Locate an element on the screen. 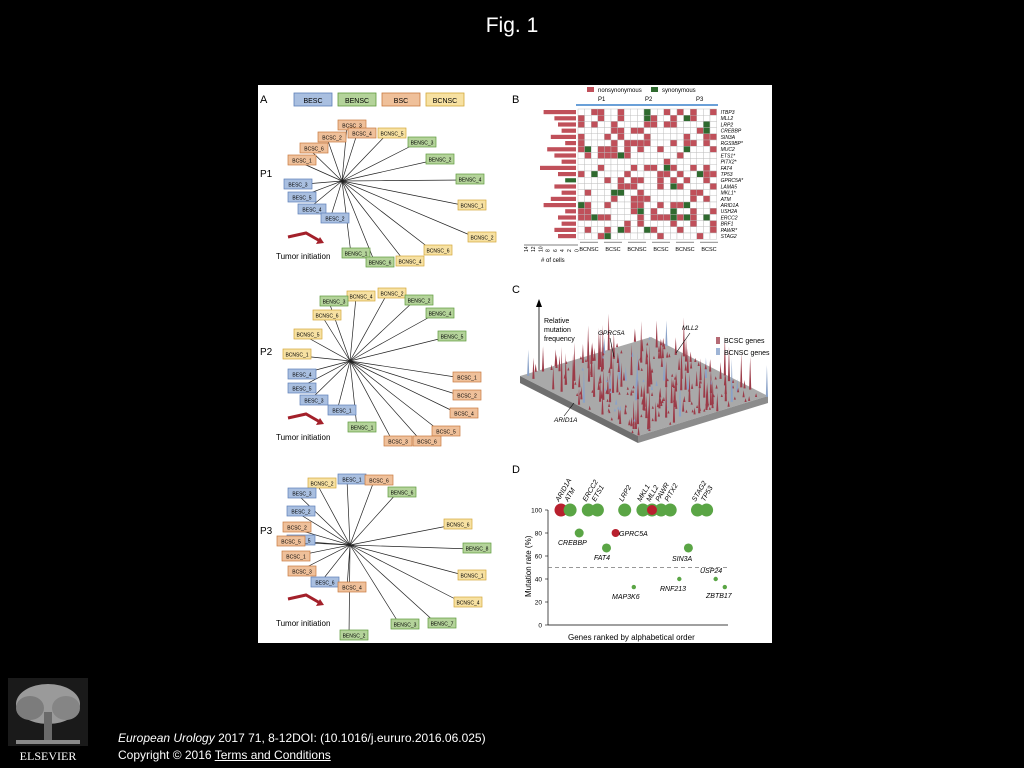 This screenshot has width=1024, height=768. tree-node-label: BCNSC_6 is located at coordinates (457, 526).